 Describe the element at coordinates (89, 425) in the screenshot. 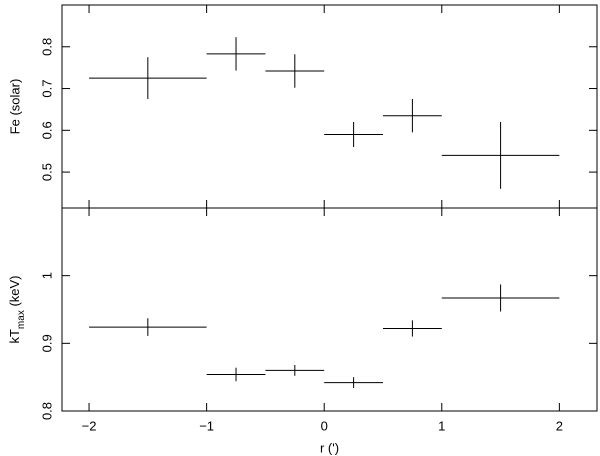

I see `x-tick-label: −2` at that location.